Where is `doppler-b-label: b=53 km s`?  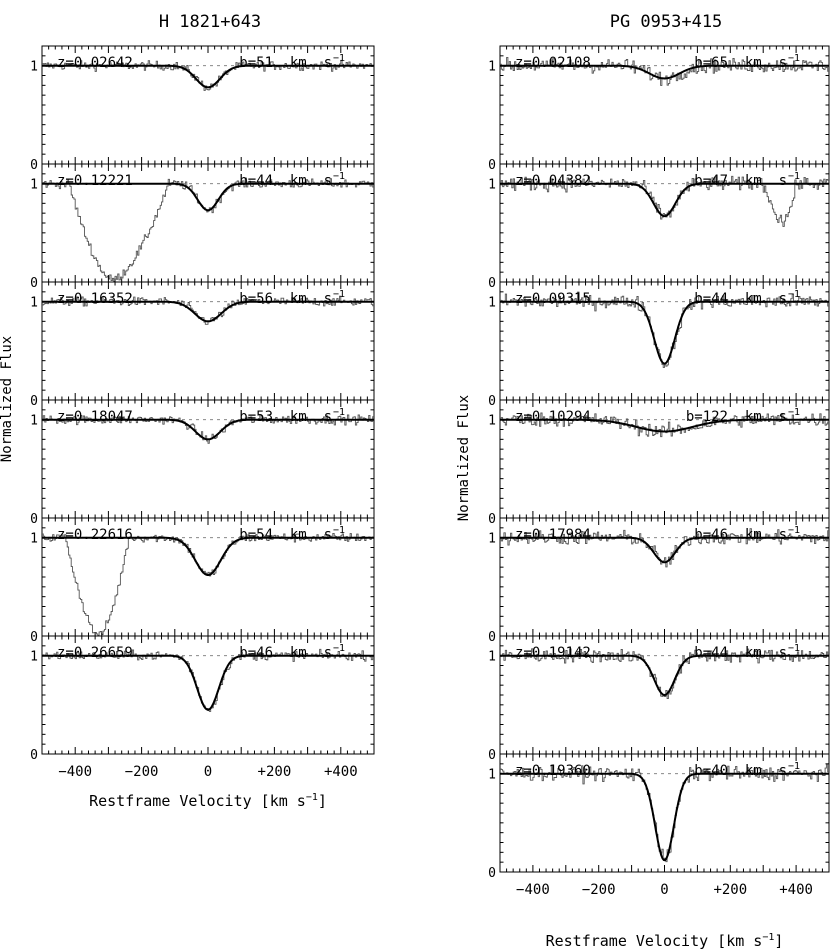 doppler-b-label: b=53 km s is located at coordinates (285, 417).